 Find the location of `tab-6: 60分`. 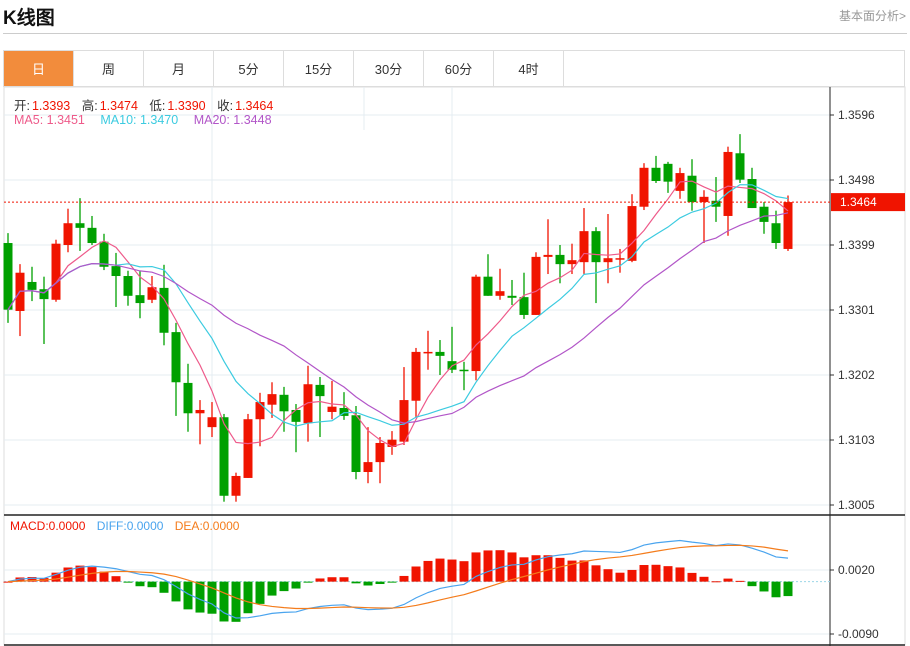

tab-6: 60分 is located at coordinates (459, 68).